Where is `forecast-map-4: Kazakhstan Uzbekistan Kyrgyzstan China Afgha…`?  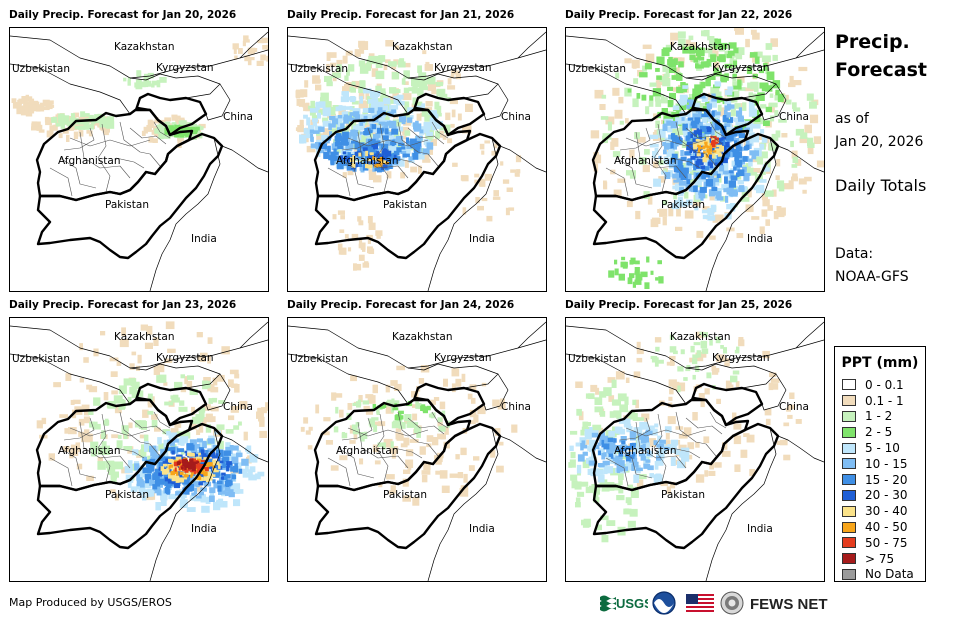 forecast-map-4: Kazakhstan Uzbekistan Kyrgyzstan China Afgha… is located at coordinates (139, 449).